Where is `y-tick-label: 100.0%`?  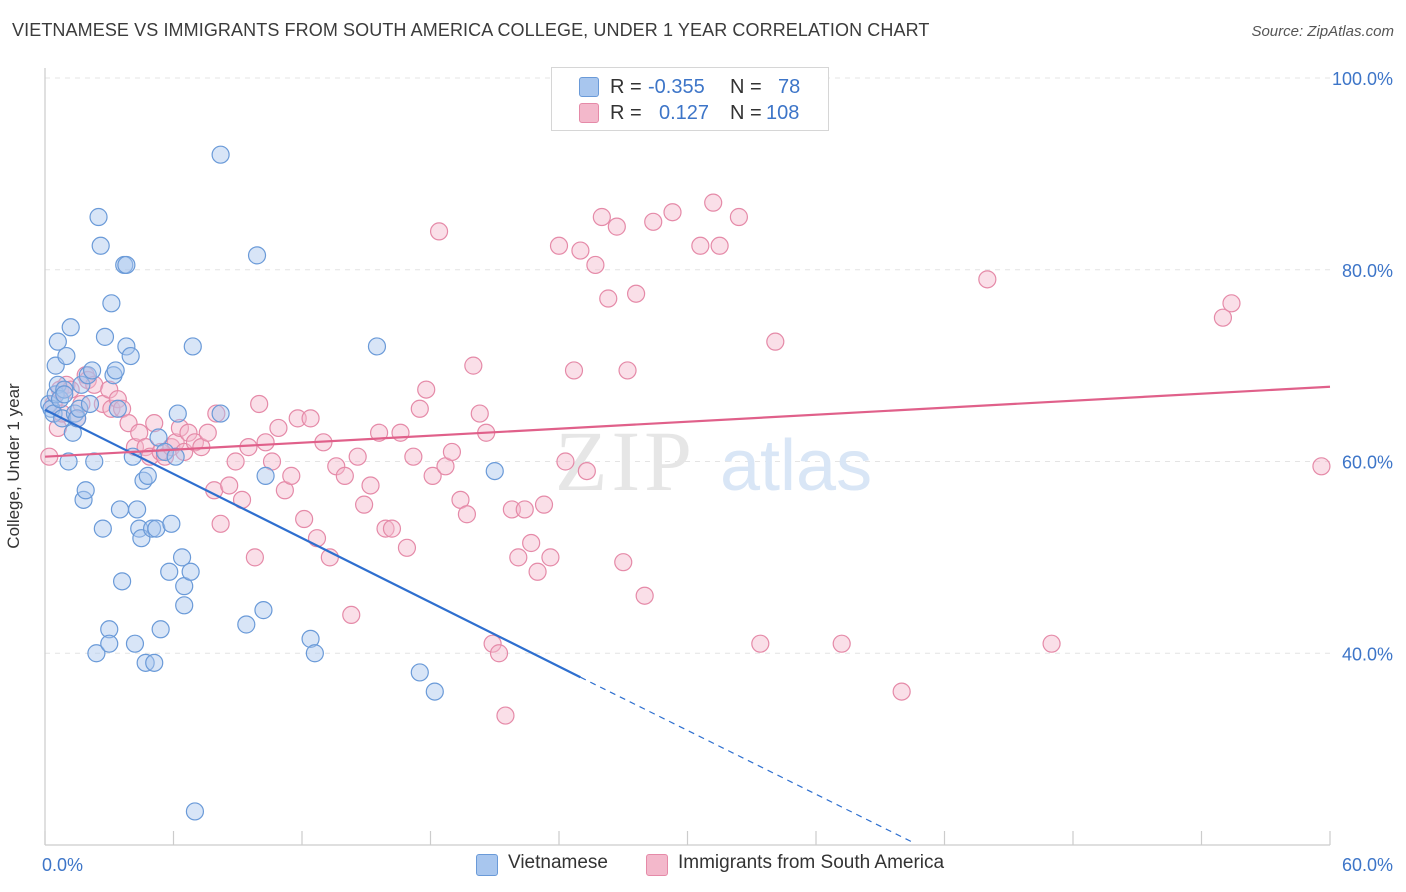
y-tick-label: 100.0% is located at coordinates (1362, 79).